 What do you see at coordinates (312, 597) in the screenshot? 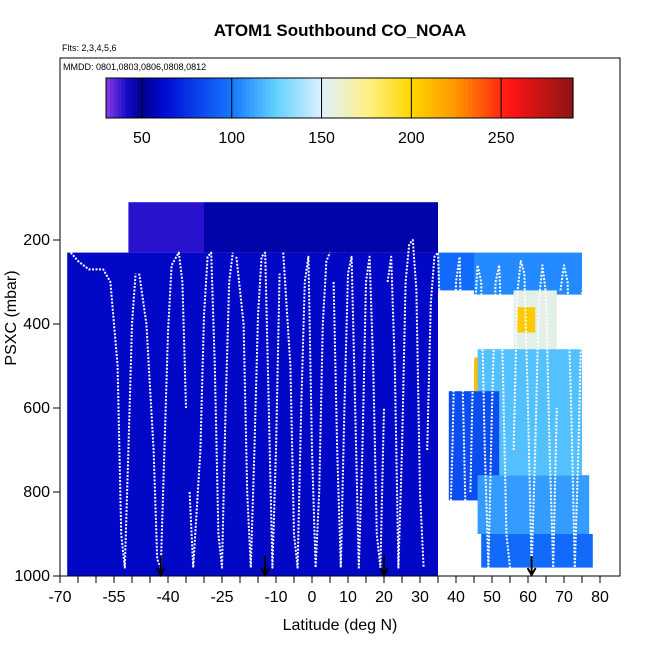
I see `x-tick-label: 0` at bounding box center [312, 597].